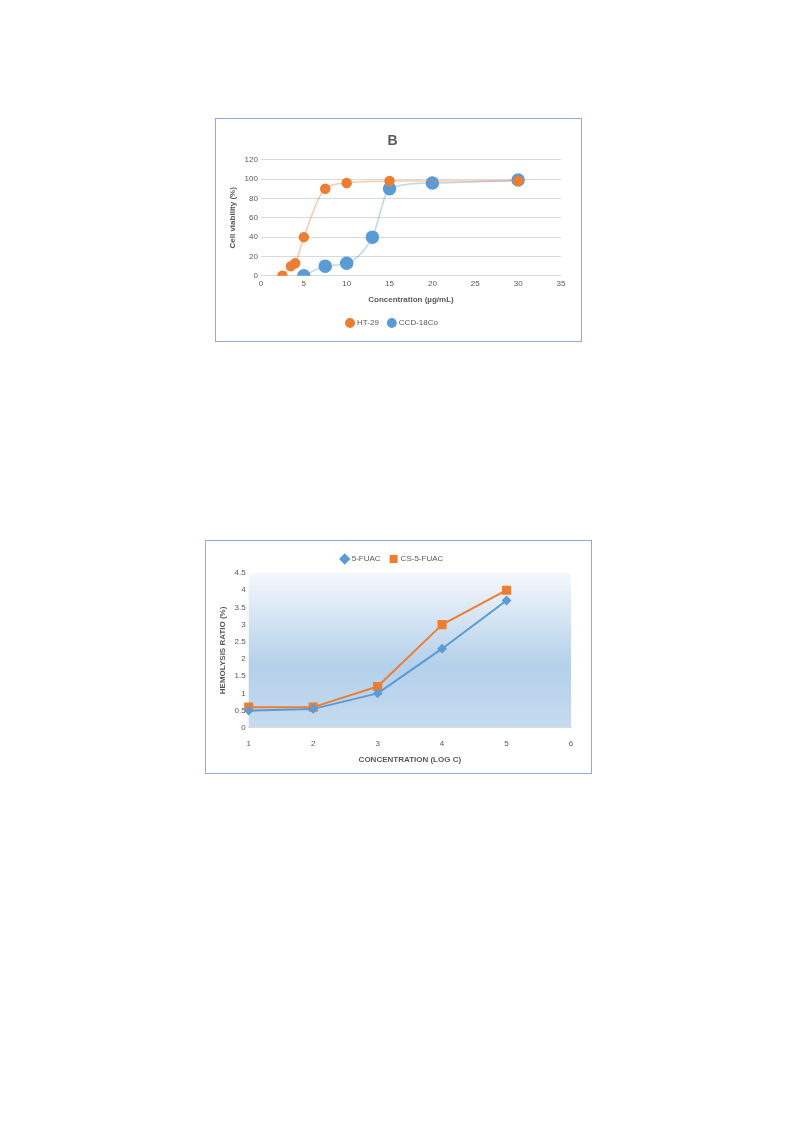 The width and height of the screenshot is (793, 1121). What do you see at coordinates (347, 283) in the screenshot?
I see `x-tick-label: 10` at bounding box center [347, 283].